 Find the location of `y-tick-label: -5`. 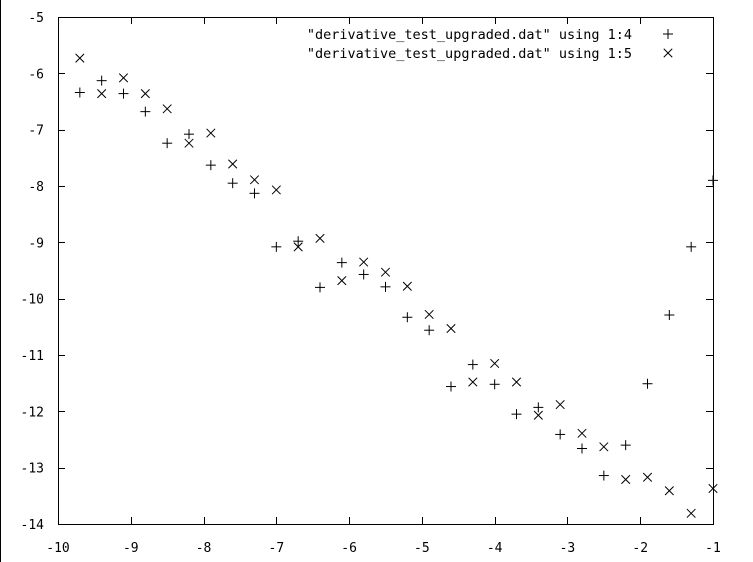

y-tick-label: -5 is located at coordinates (36, 18).